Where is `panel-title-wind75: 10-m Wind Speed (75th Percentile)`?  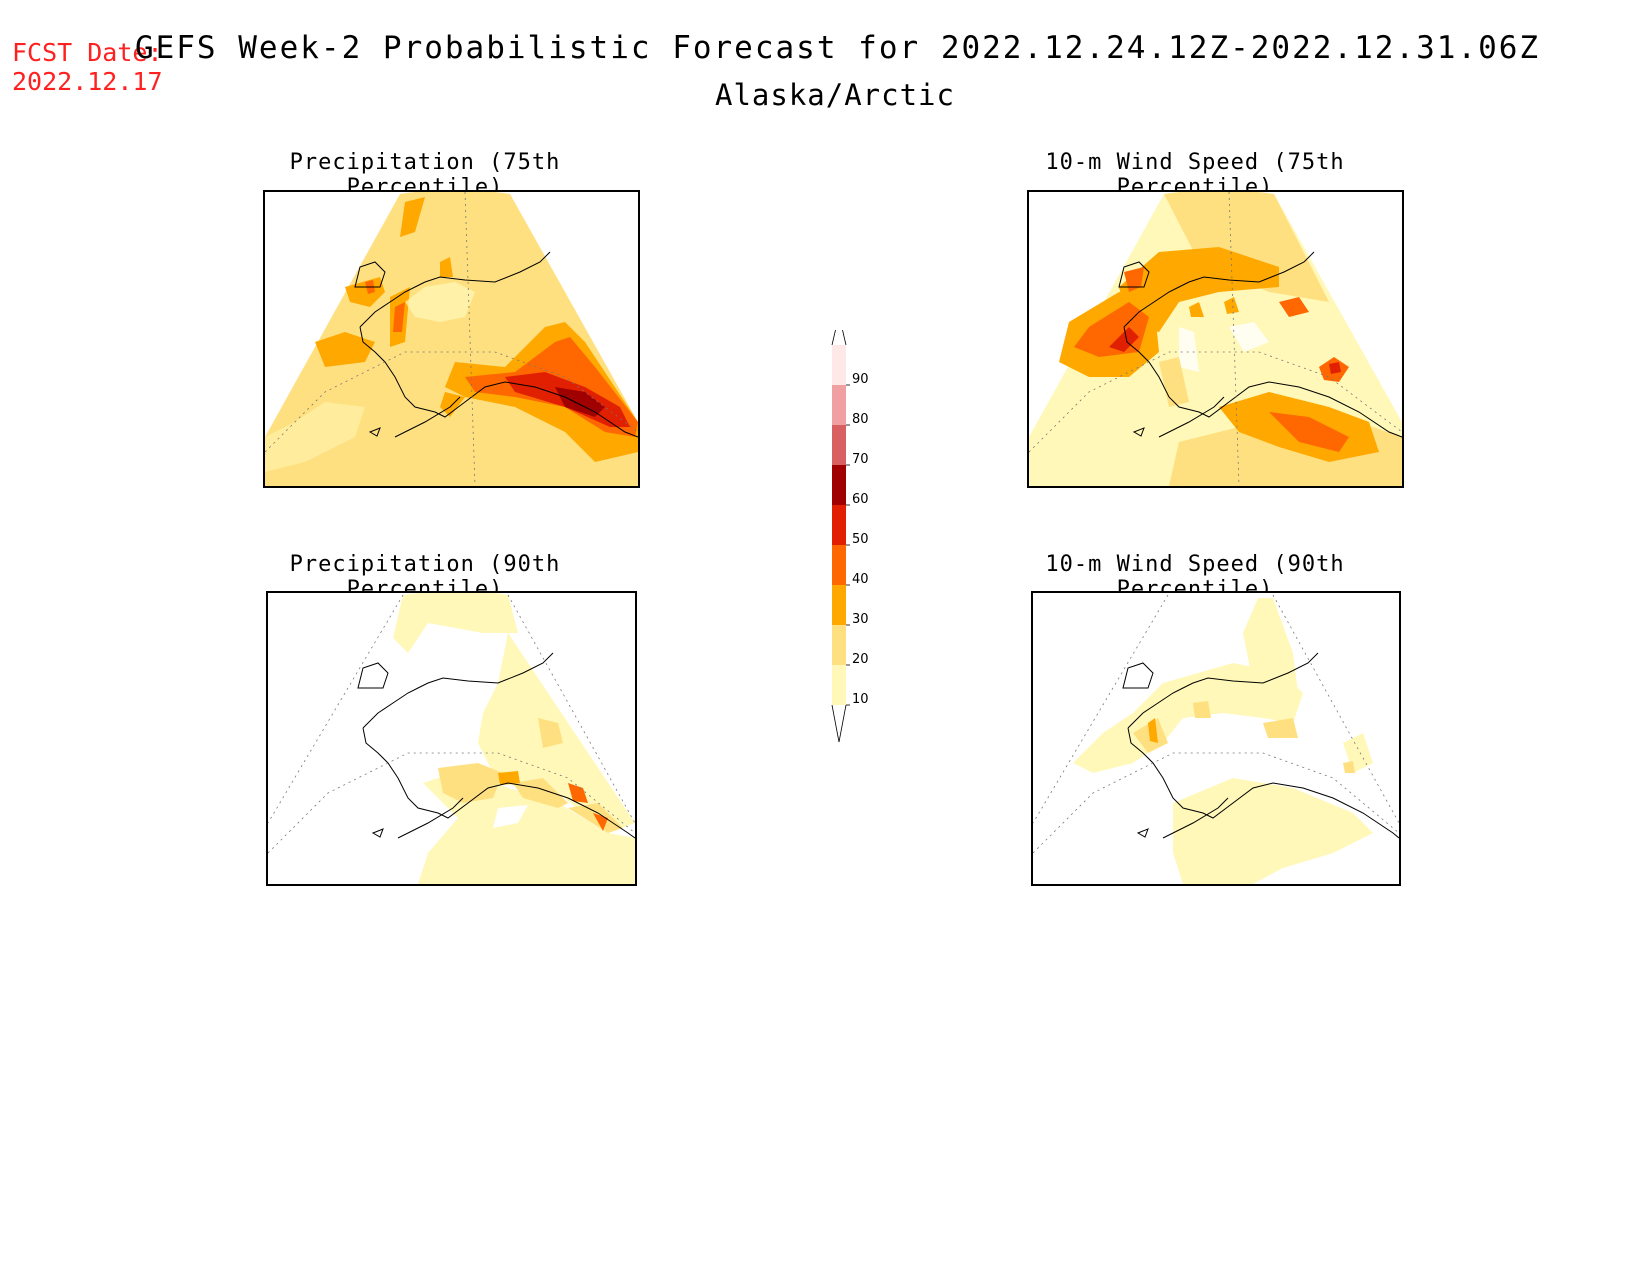 panel-title-wind75: 10-m Wind Speed (75th Percentile) is located at coordinates (1195, 175).